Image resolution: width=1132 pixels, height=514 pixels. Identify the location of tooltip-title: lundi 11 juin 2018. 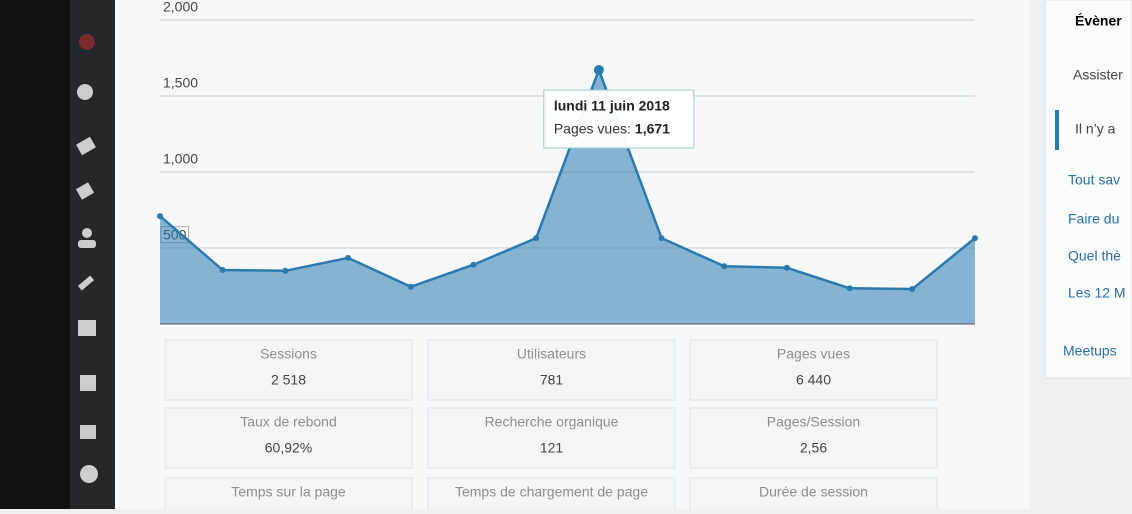
(612, 106).